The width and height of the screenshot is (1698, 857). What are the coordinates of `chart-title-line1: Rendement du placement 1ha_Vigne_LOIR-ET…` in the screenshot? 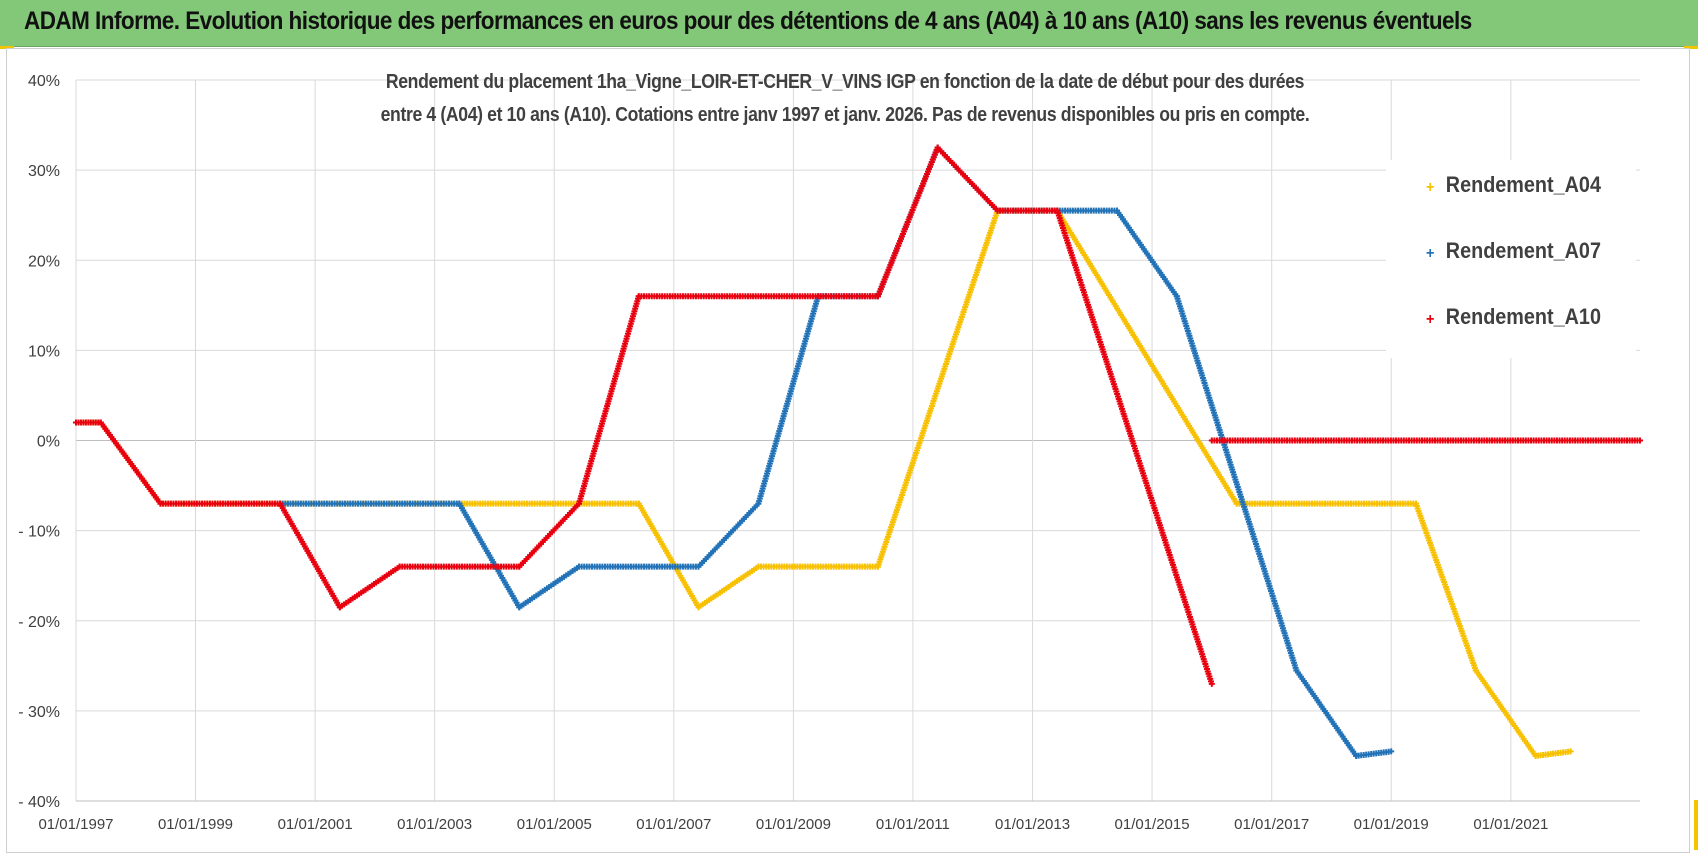 It's located at (845, 82).